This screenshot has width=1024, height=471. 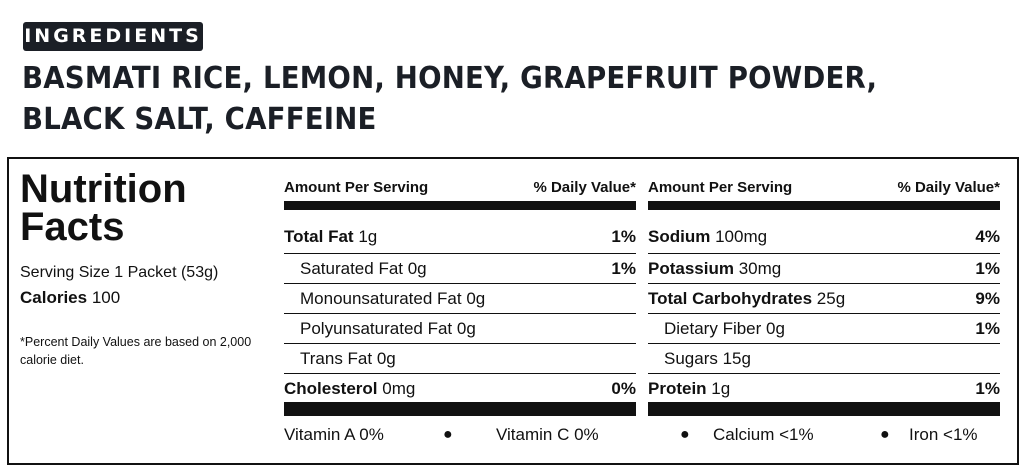 What do you see at coordinates (741, 236) in the screenshot?
I see `nutrient-amount: 100mg` at bounding box center [741, 236].